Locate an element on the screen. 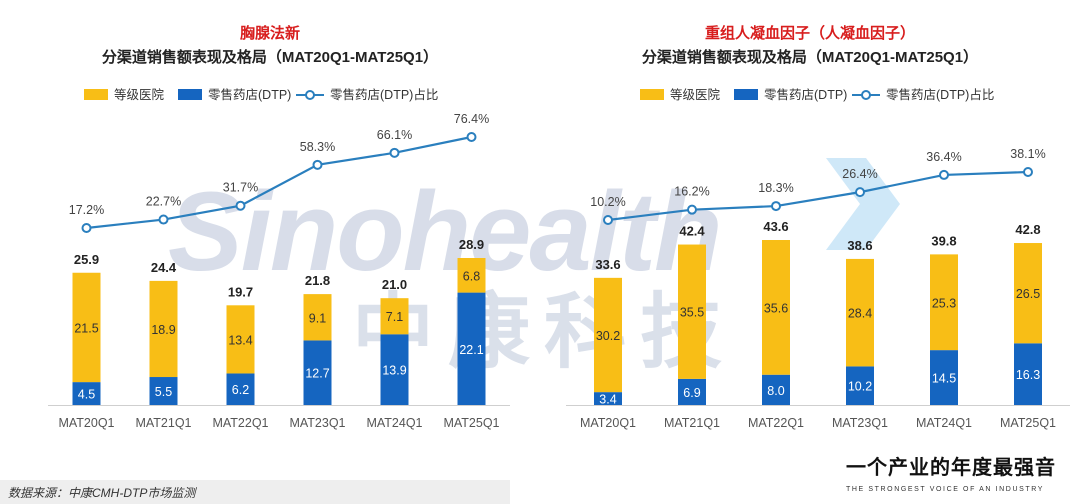 The height and width of the screenshot is (504, 1080). chart-subtitle: 分渠道销售额表现及格局（MAT20Q1-MAT25Q1） is located at coordinates (810, 57).